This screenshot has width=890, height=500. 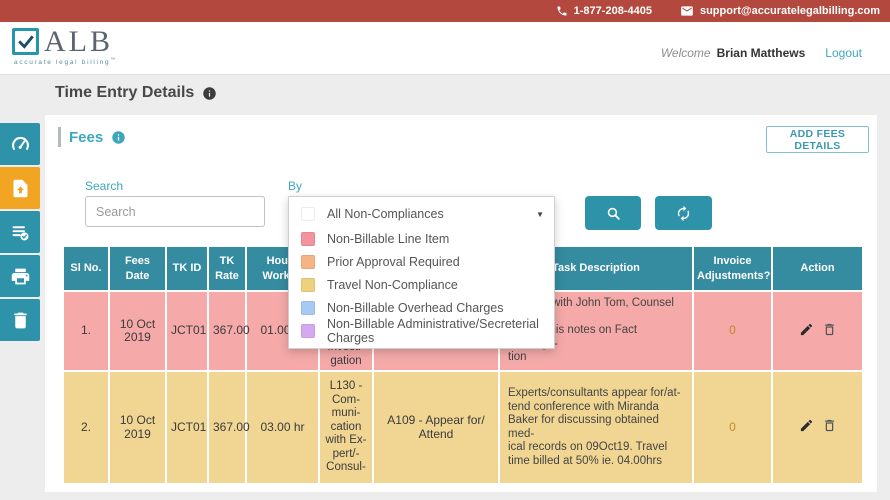 I want to click on topbar-phone-text: 1-877-208-4405, so click(x=612, y=11).